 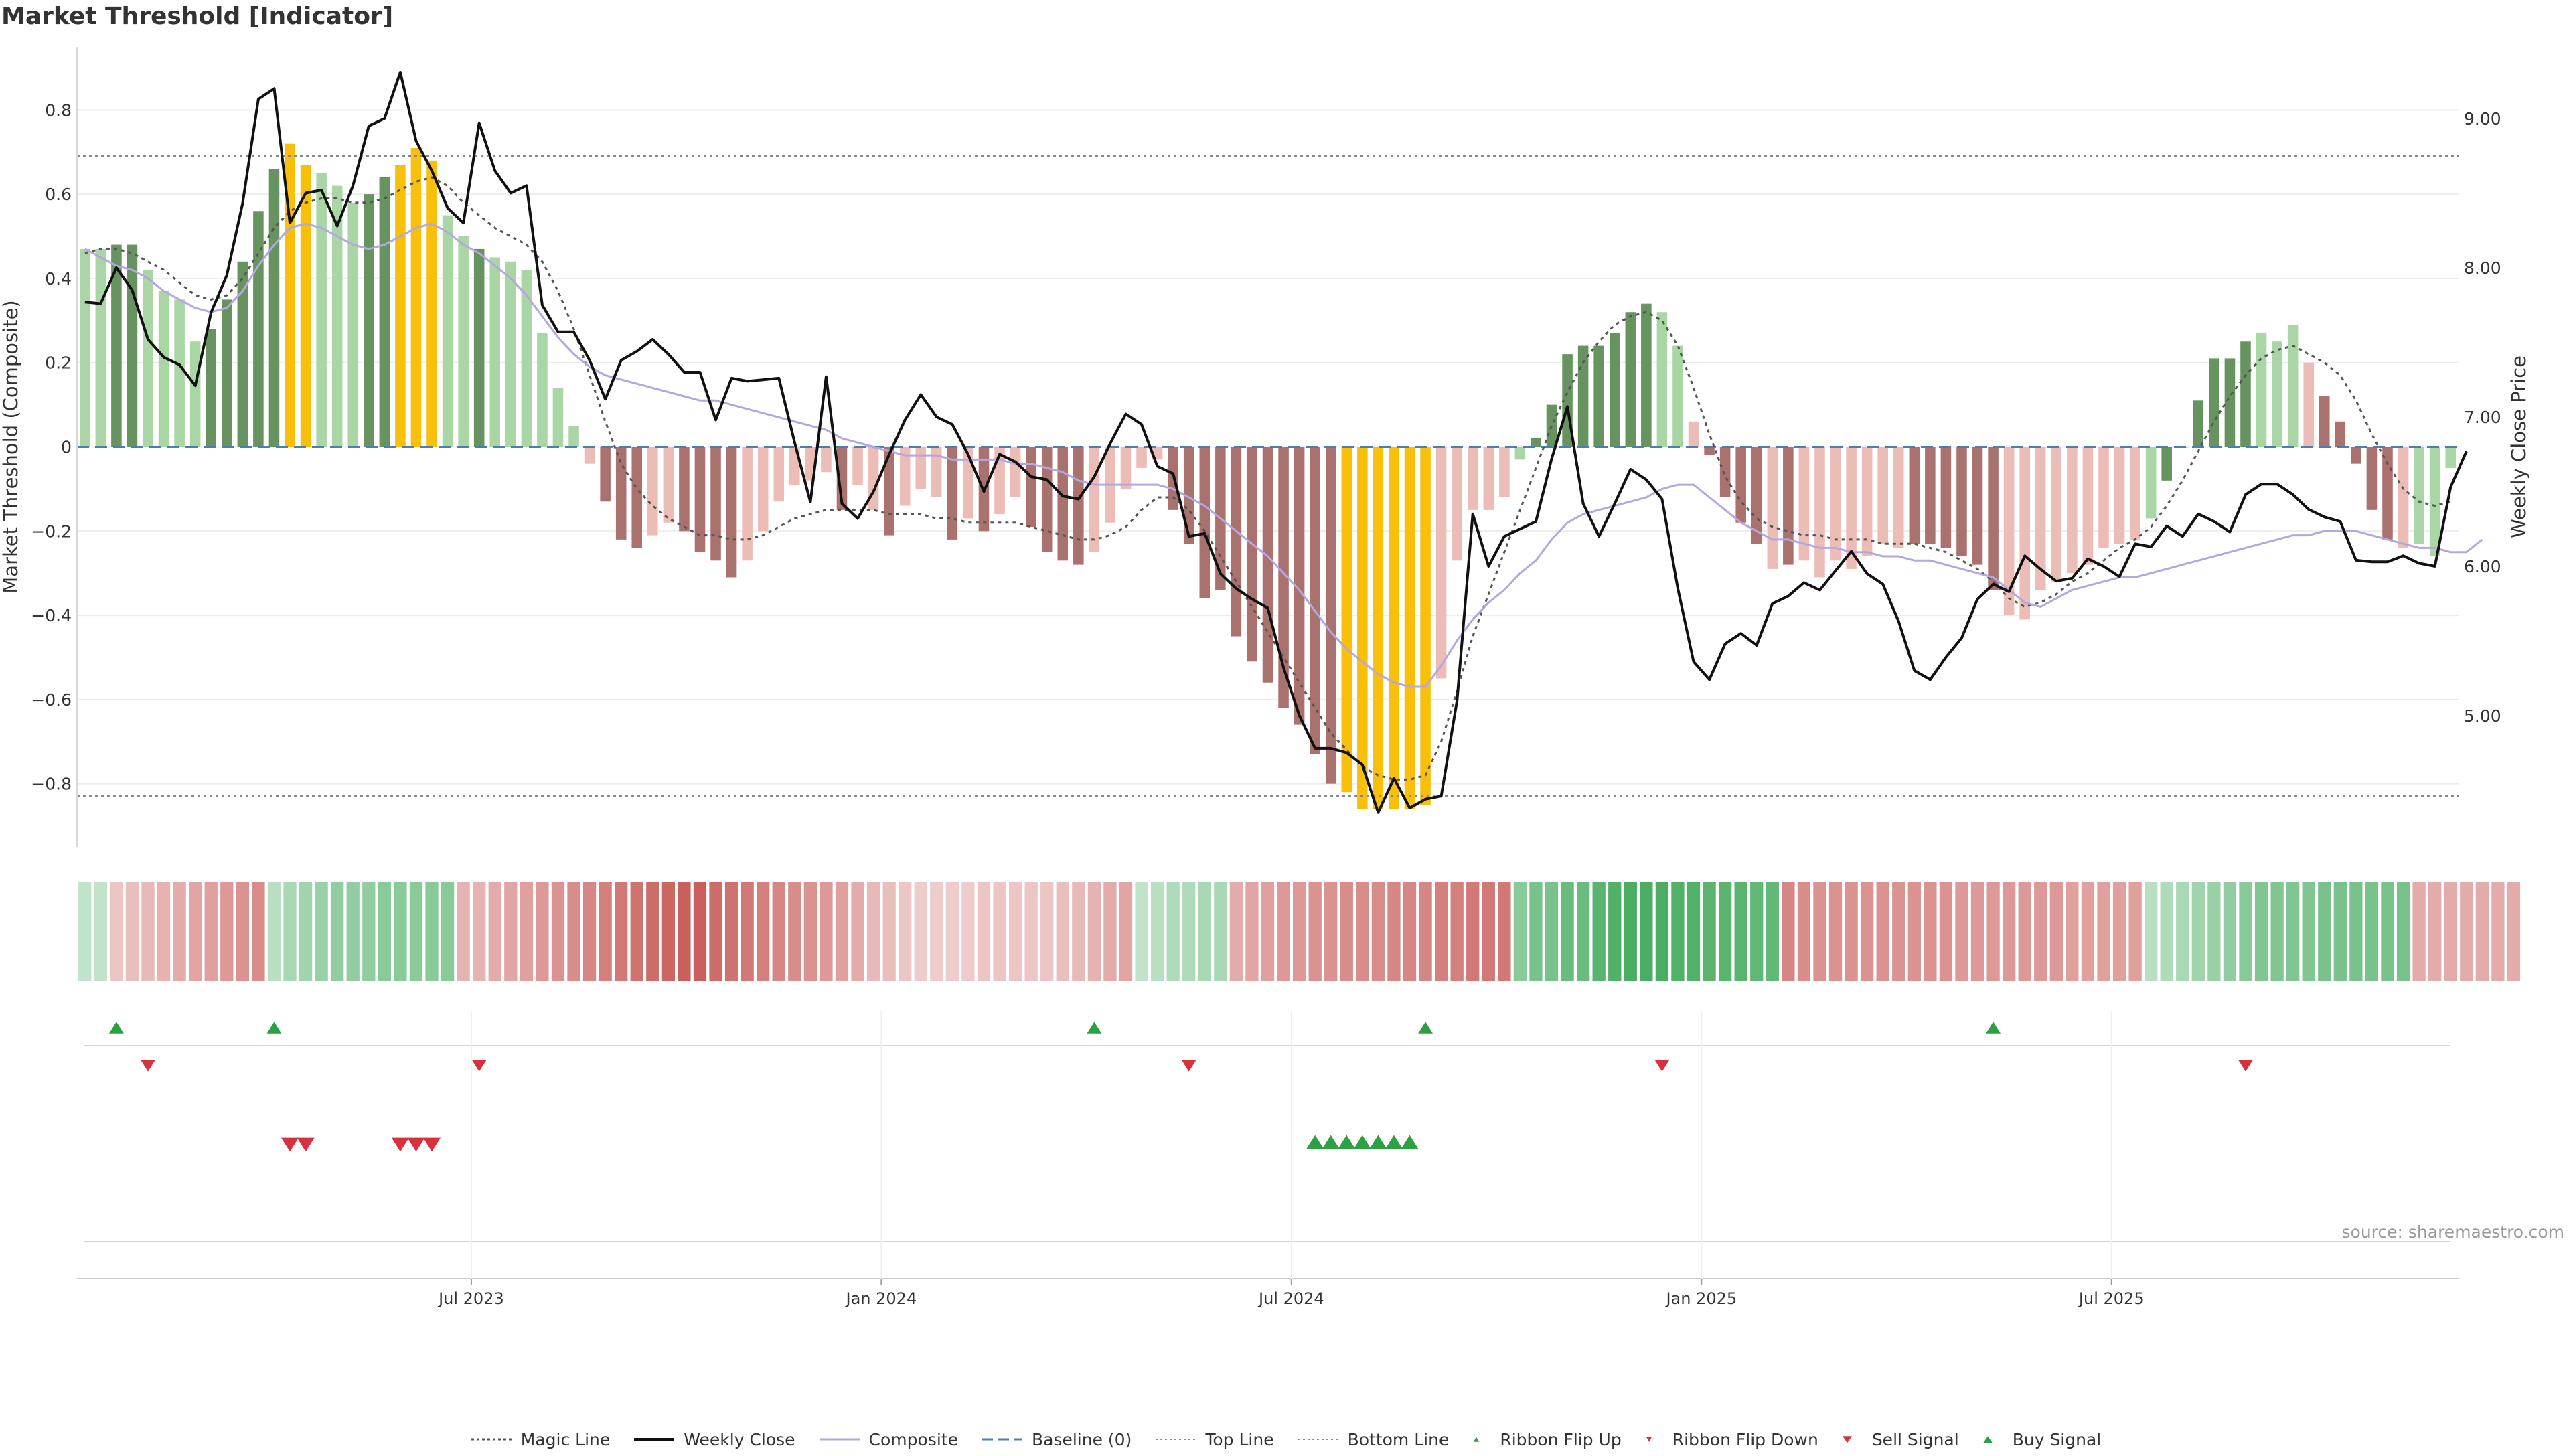 What do you see at coordinates (1900, 1439) in the screenshot?
I see `legend-item-sell-signal: Sell Signal` at bounding box center [1900, 1439].